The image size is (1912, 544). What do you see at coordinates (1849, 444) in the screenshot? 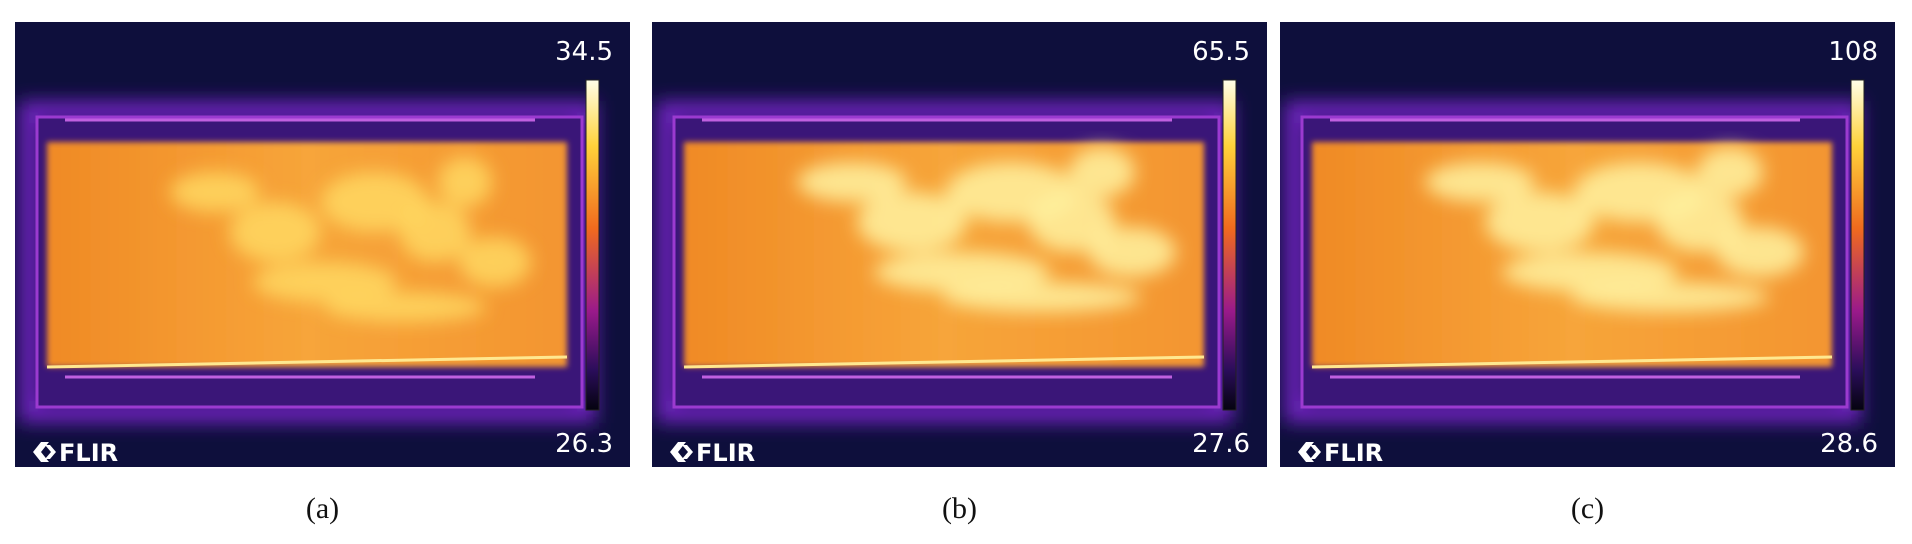
I see `min-temp: 28.6` at bounding box center [1849, 444].